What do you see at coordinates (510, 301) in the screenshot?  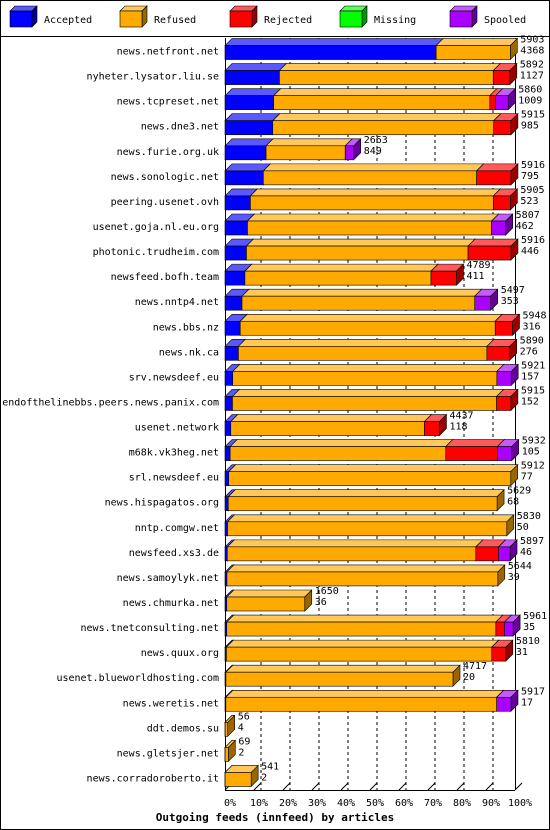 I see `accepted-label: 353` at bounding box center [510, 301].